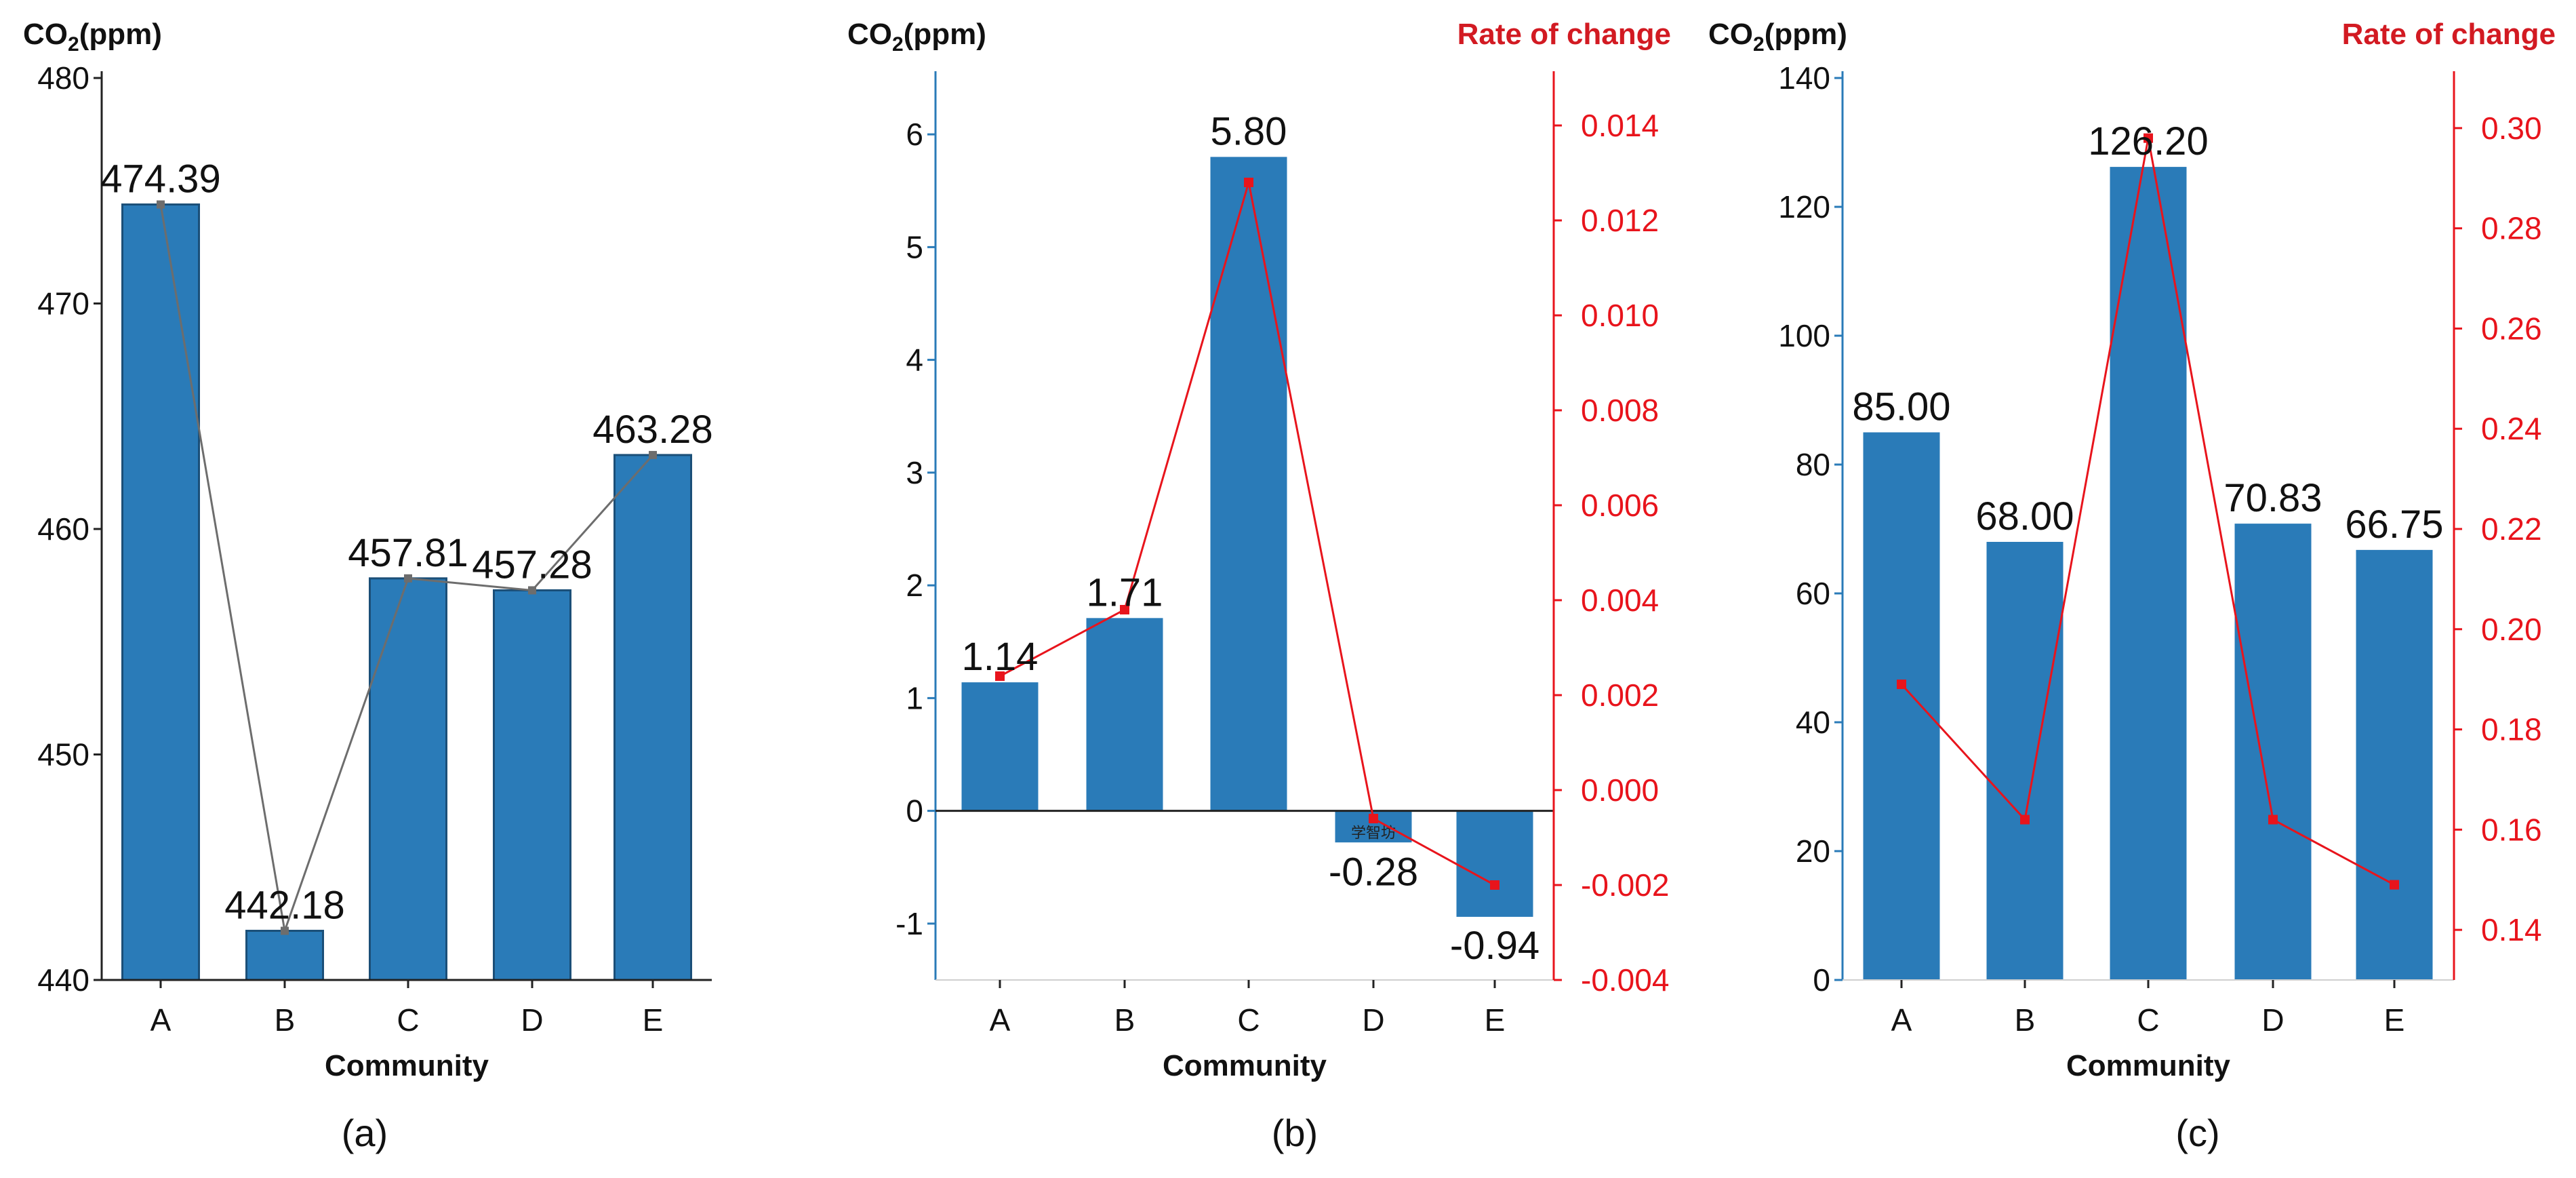 Image resolution: width=2576 pixels, height=1178 pixels. I want to click on y-tick-label: 5, so click(914, 247).